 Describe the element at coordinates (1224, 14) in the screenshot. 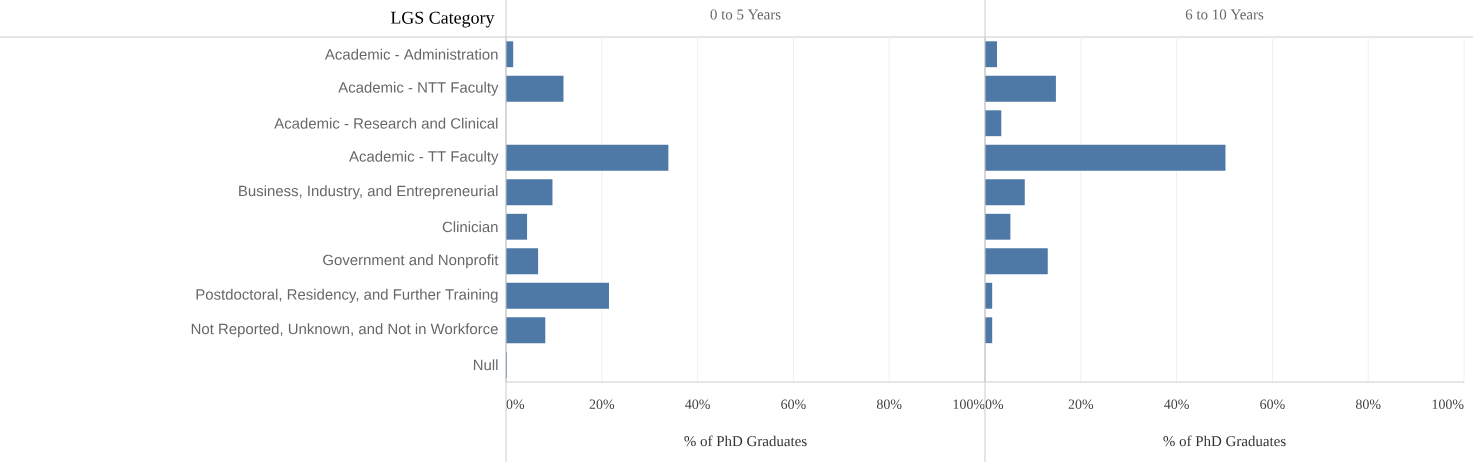

I see `chart-title: 6 to 10 Years` at that location.